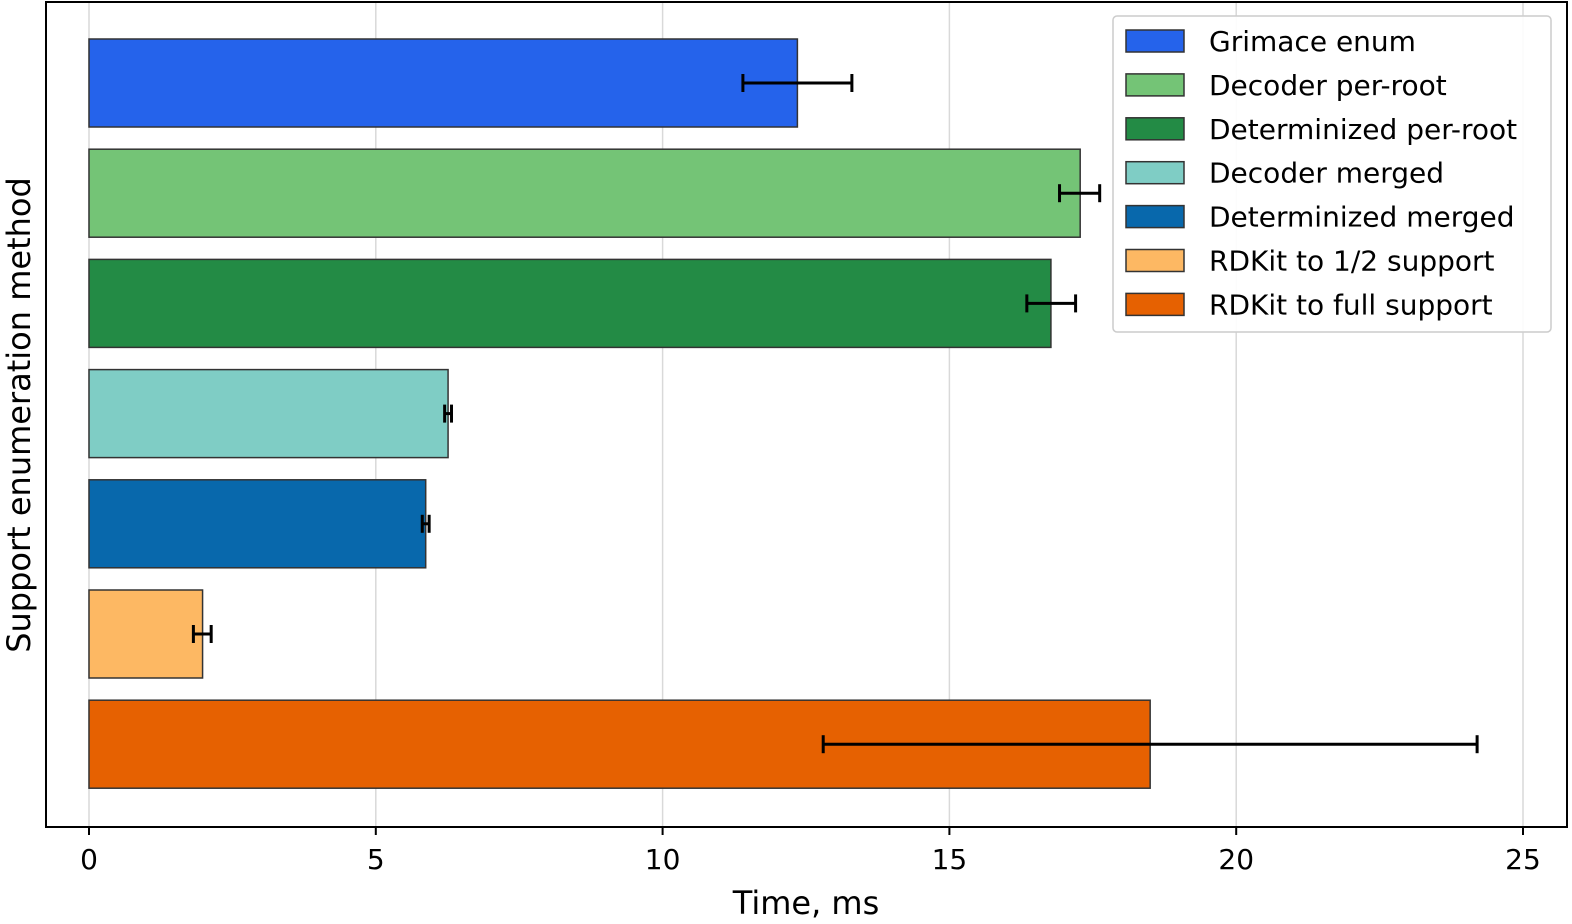 The image size is (1572, 924). Describe the element at coordinates (810, 851) in the screenshot. I see `x-axis-ticks: 0 5 10 15 20 25` at that location.